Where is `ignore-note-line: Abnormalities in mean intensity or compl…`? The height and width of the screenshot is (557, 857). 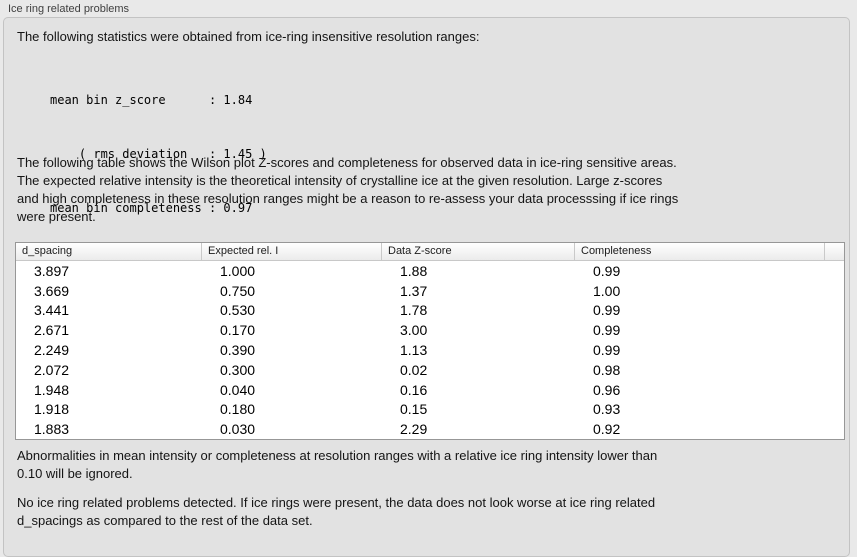
ignore-note-line: Abnormalities in mean intensity or compl… is located at coordinates (337, 455).